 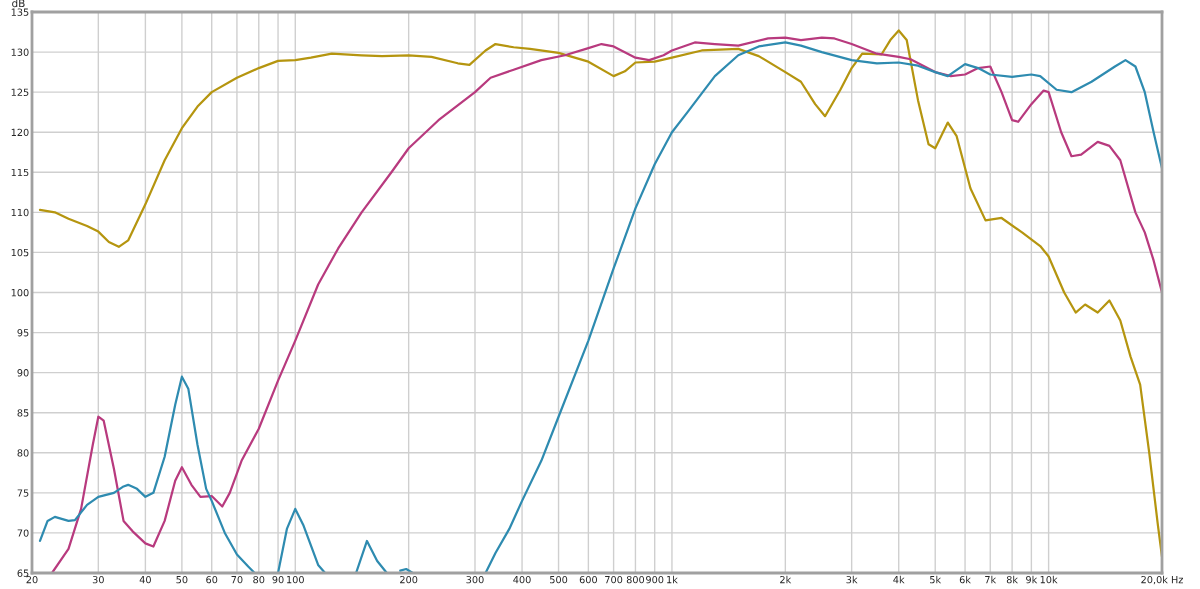 I want to click on x-tick-label: 4k, so click(x=899, y=579).